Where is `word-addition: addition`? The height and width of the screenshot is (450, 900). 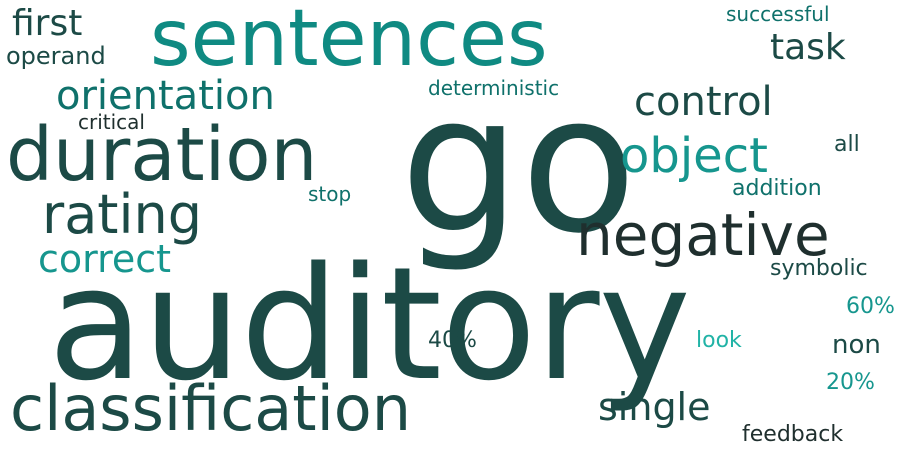
word-addition: addition is located at coordinates (777, 188).